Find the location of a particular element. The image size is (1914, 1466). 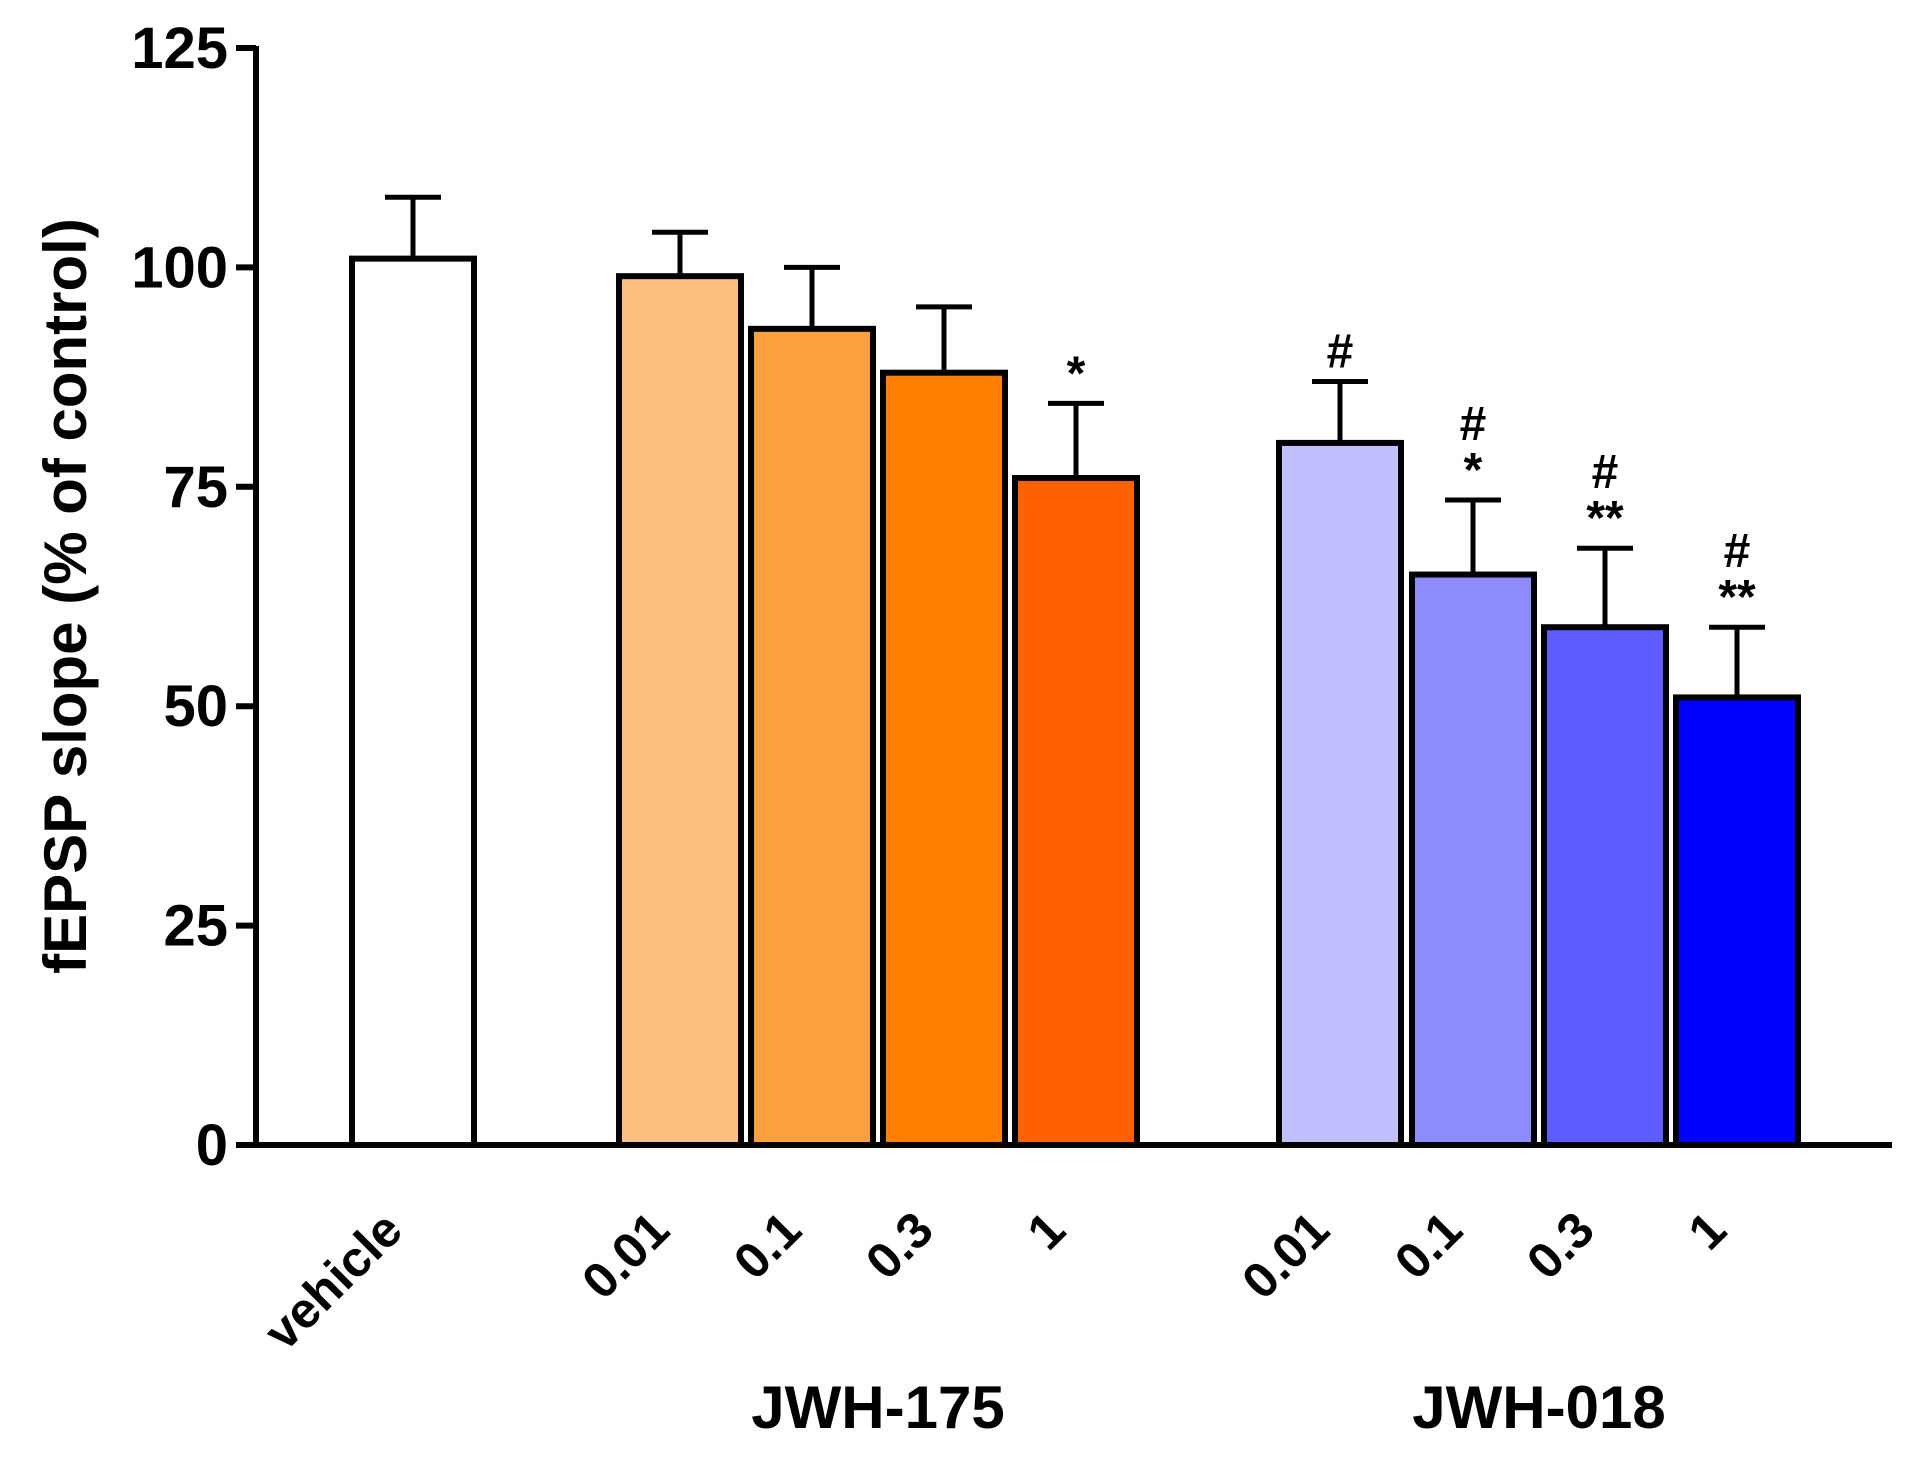

group-label: JWH-018 is located at coordinates (1538, 1407).